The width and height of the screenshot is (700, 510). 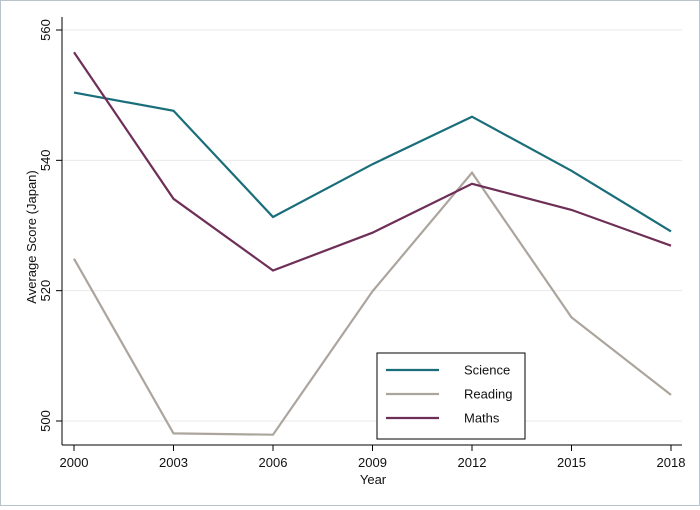 I want to click on y-tick-label: 520, so click(x=45, y=291).